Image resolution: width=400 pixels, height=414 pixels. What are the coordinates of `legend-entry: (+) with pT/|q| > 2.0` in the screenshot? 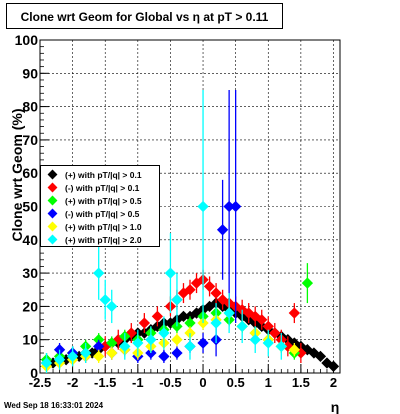 It's located at (92, 239).